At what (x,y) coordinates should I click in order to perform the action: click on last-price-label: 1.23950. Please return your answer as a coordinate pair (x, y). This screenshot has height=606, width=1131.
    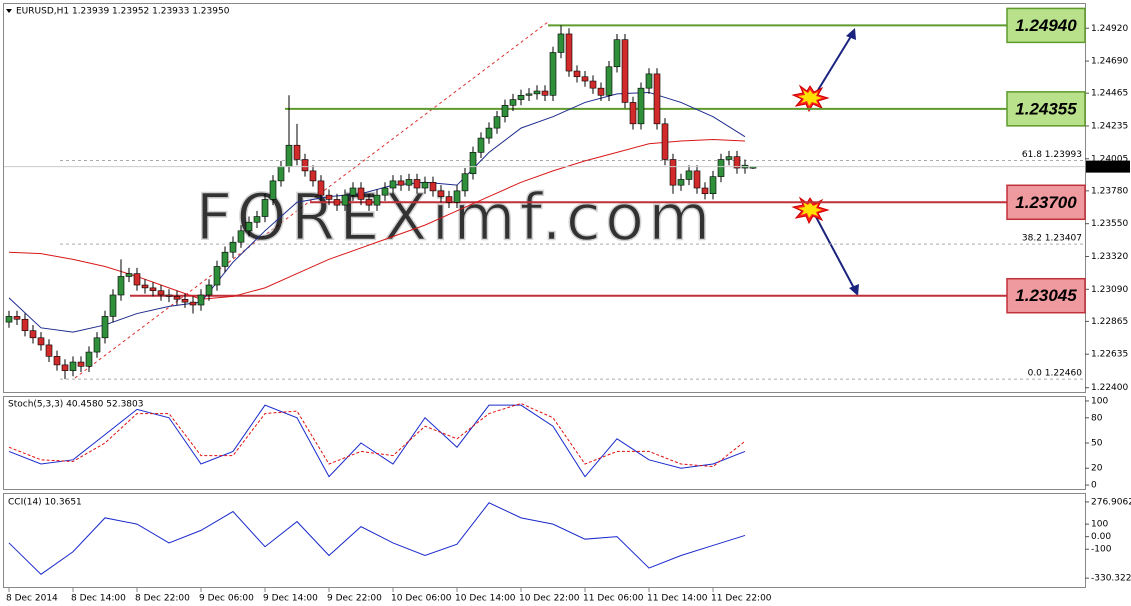
    Looking at the image, I should click on (1108, 167).